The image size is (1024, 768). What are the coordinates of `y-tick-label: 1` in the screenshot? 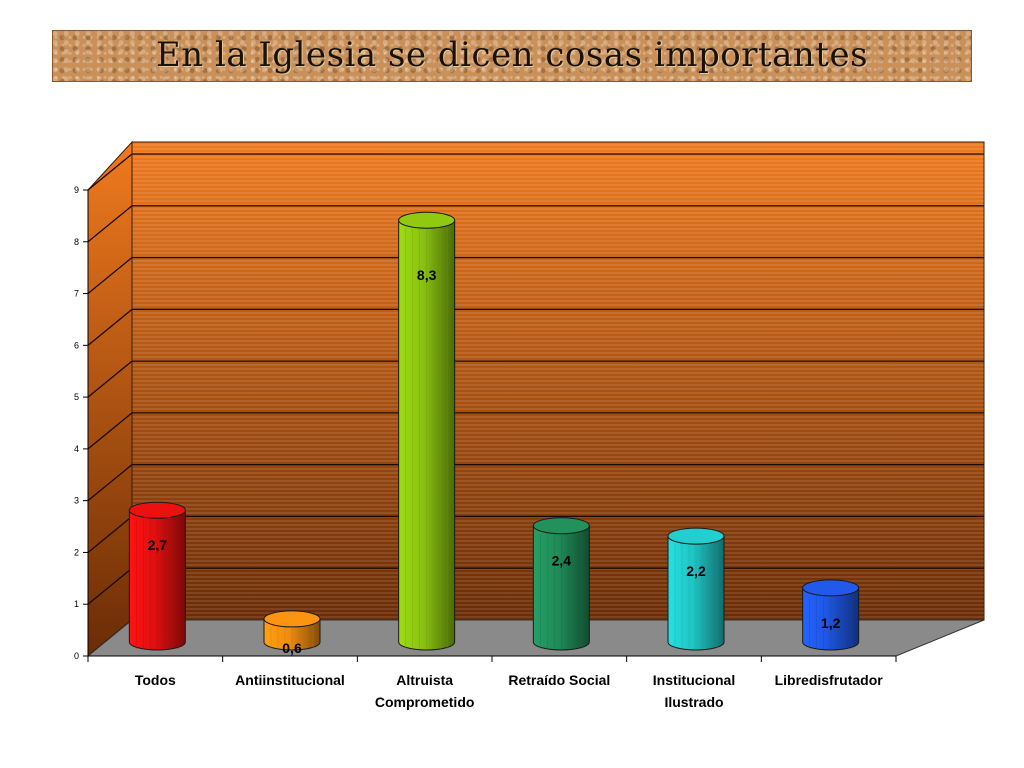 It's located at (76, 604).